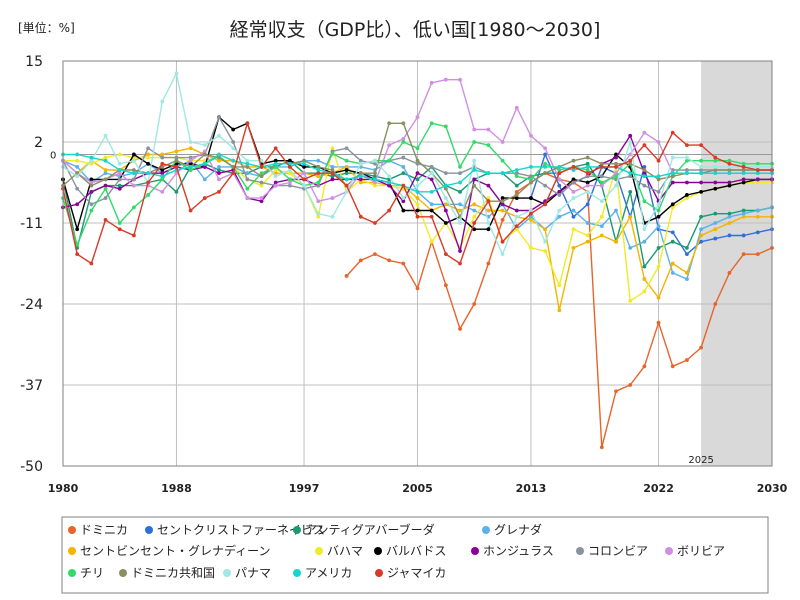 The width and height of the screenshot is (800, 600). Describe the element at coordinates (173, 573) in the screenshot. I see `legend-label: ドミニカ共和国` at that location.